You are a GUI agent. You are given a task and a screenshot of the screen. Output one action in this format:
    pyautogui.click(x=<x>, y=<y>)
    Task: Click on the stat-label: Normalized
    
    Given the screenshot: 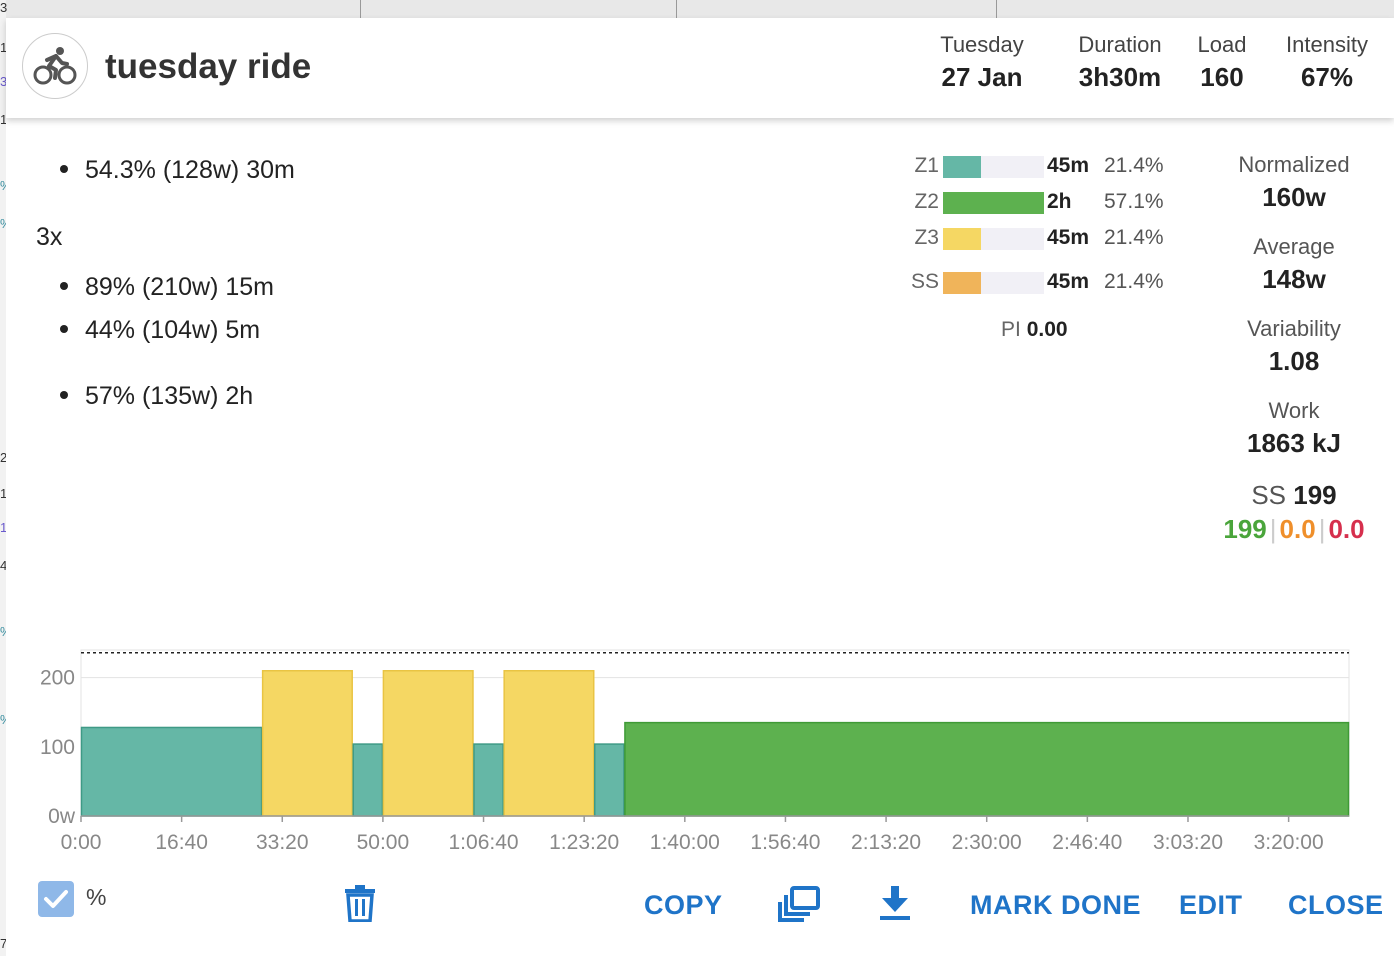 What is the action you would take?
    pyautogui.click(x=1294, y=164)
    